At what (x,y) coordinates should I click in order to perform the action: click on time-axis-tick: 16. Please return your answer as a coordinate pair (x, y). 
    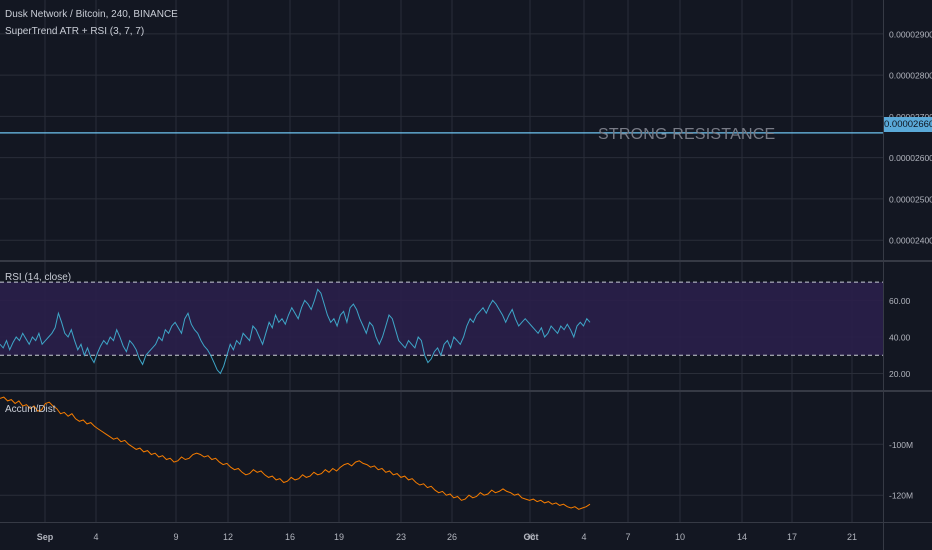
    Looking at the image, I should click on (290, 537).